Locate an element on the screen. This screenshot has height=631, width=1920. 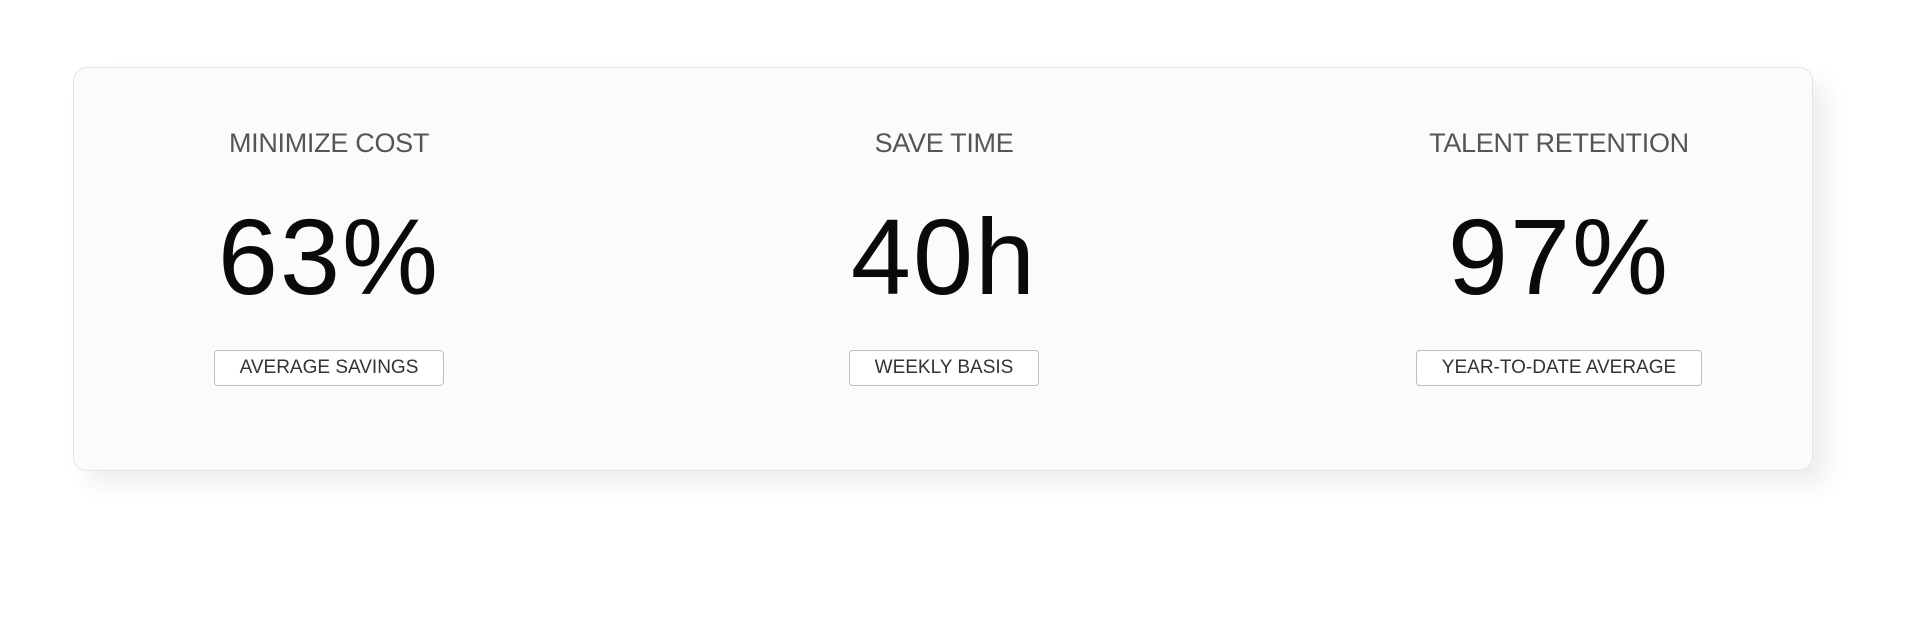
stat-label: TALENT RETENTION is located at coordinates (1559, 143).